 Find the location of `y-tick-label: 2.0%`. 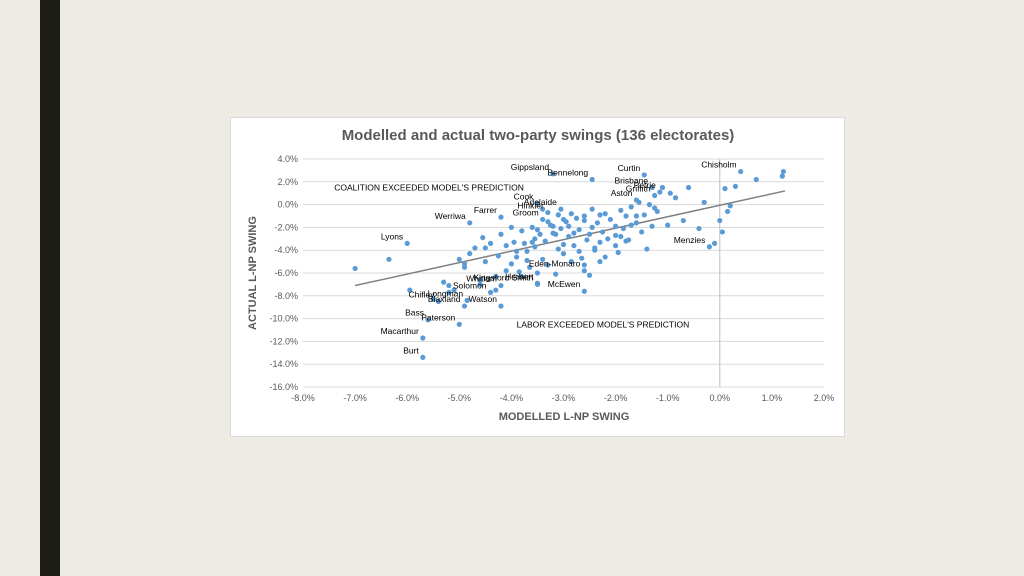

y-tick-label: 2.0% is located at coordinates (287, 182).